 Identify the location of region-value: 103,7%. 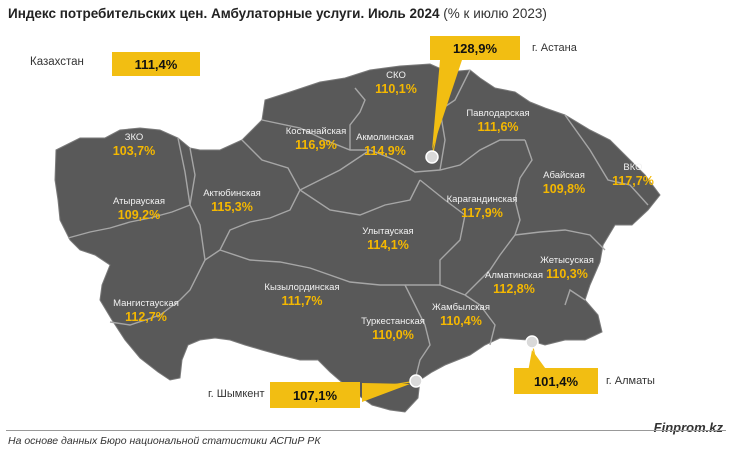
(134, 151).